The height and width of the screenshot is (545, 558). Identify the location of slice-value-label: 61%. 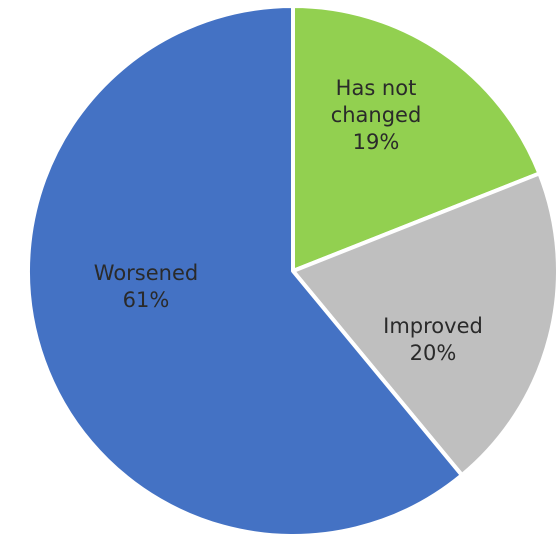
(146, 300).